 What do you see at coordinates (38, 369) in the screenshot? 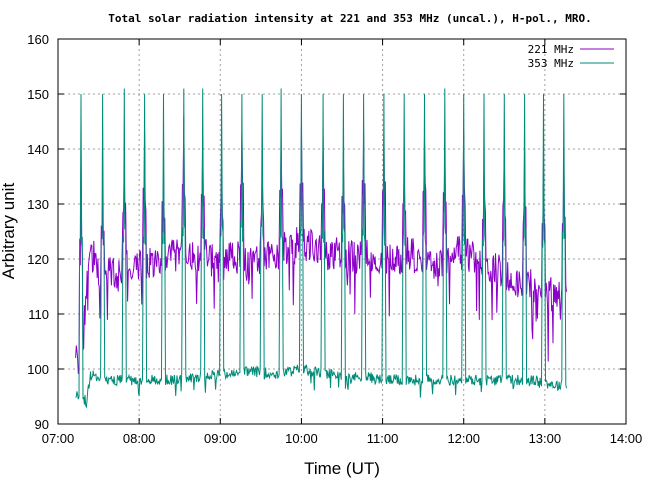
I see `y-tick-label: 100` at bounding box center [38, 369].